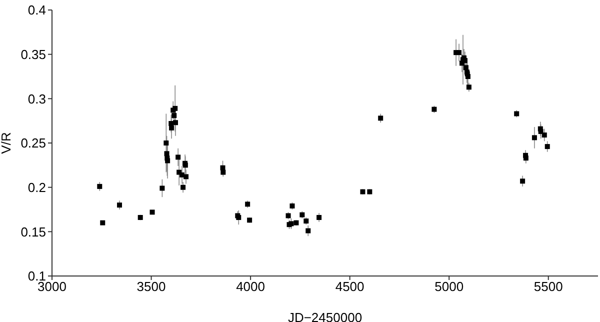 This screenshot has width=600, height=322. Describe the element at coordinates (7, 143) in the screenshot. I see `y-axis-title: V/R` at that location.